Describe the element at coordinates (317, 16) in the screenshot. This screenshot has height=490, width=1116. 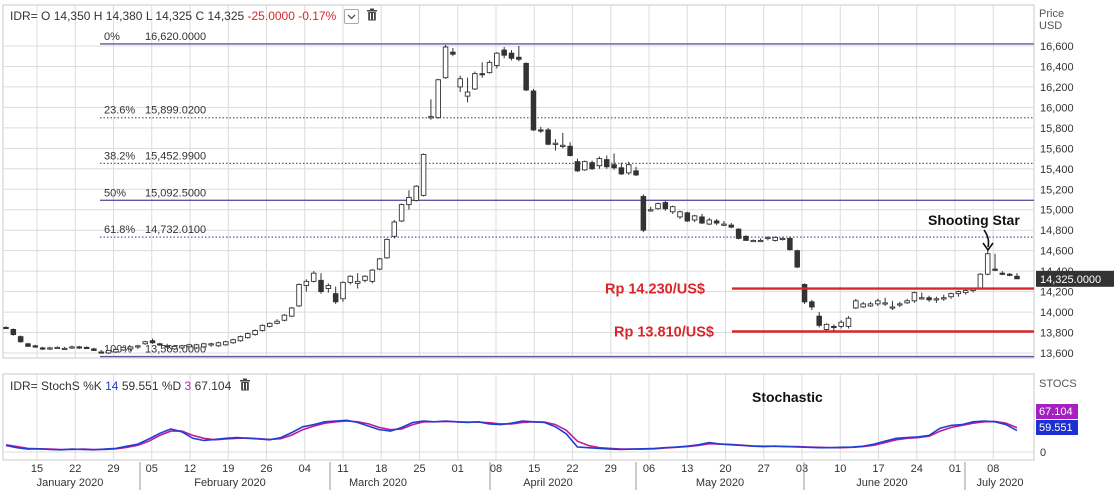
I see `change-percent: -0.17%` at that location.